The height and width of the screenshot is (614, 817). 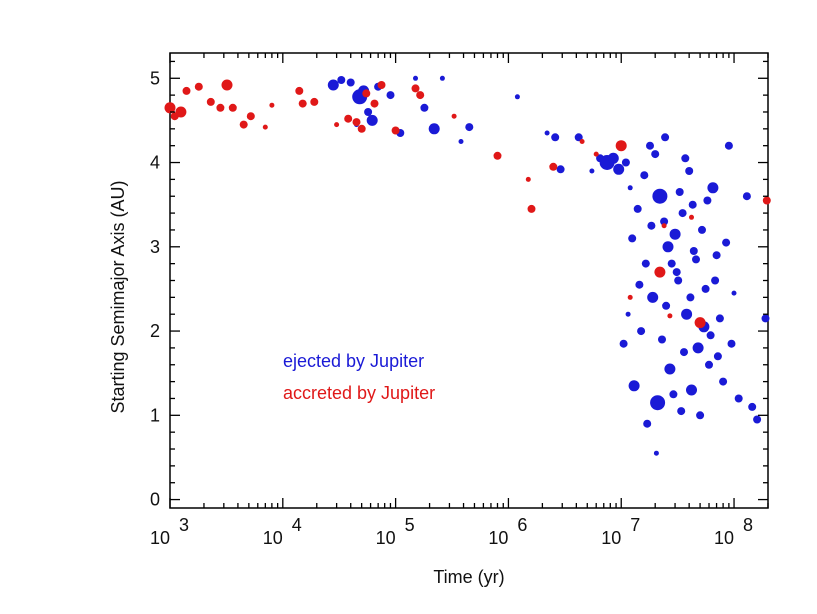 What do you see at coordinates (748, 525) in the screenshot?
I see `x-tick-exponent: 8` at bounding box center [748, 525].